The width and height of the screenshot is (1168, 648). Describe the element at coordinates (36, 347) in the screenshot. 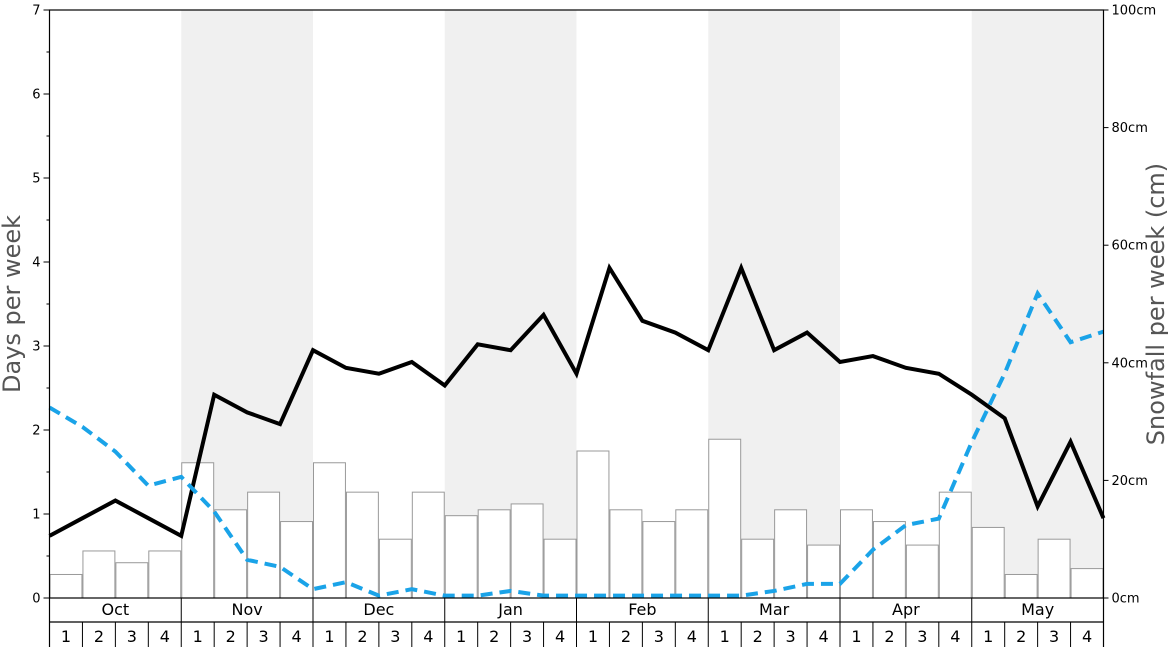

I see `left-tick-label: 3` at that location.